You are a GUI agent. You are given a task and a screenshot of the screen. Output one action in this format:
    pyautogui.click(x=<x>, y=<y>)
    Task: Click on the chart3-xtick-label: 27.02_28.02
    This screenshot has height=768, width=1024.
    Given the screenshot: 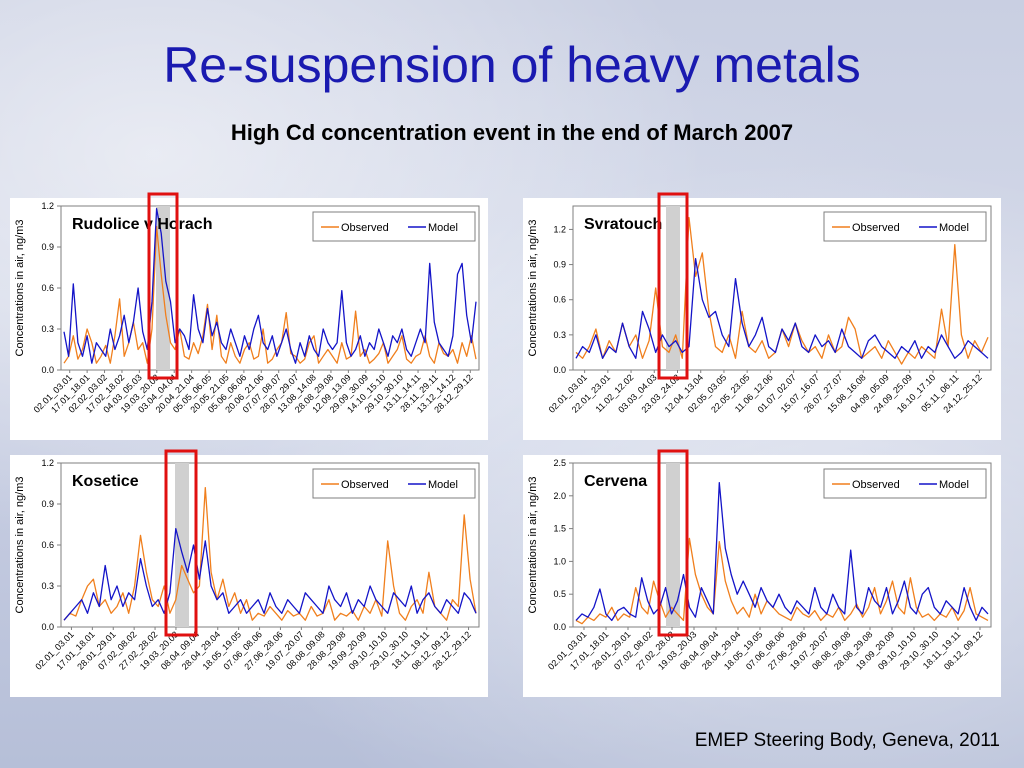 What is the action you would take?
    pyautogui.click(x=655, y=650)
    